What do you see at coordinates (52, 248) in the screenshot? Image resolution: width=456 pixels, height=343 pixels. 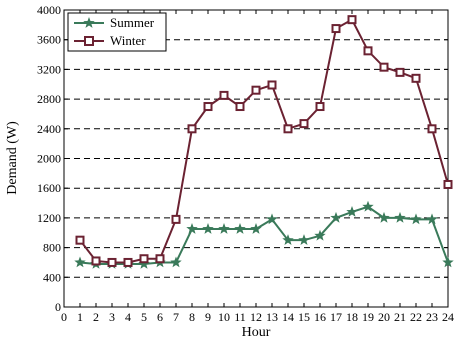 I see `y-tick-label: 800` at bounding box center [52, 248].